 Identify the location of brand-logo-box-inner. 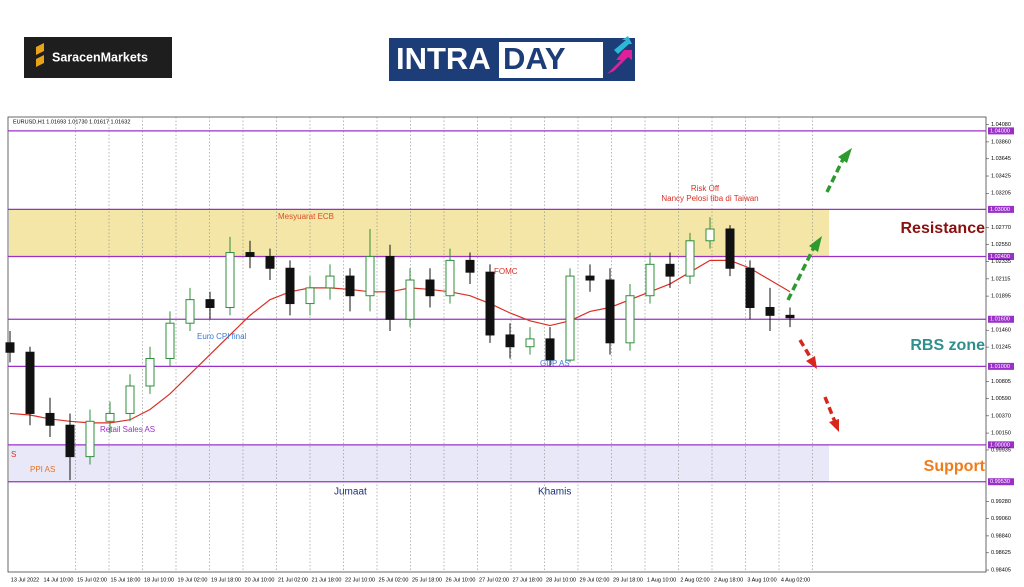
(551, 60).